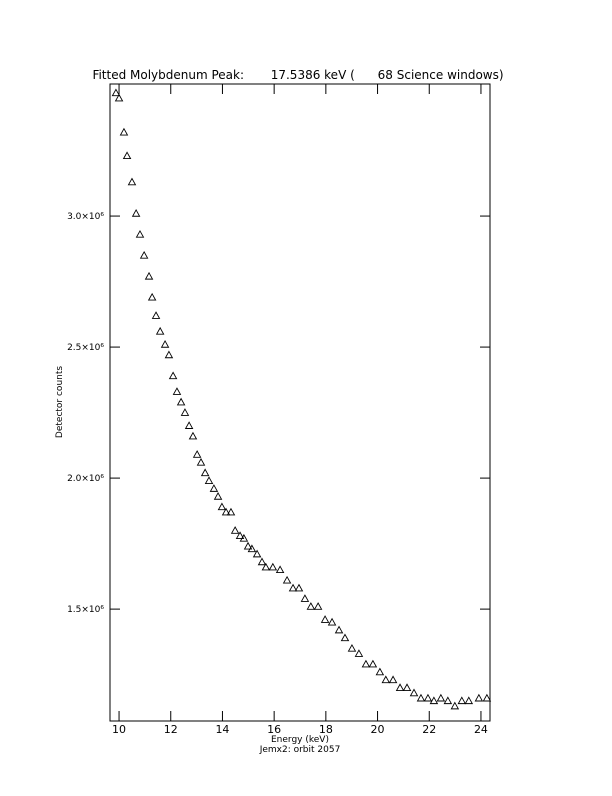 Image resolution: width=612 pixels, height=796 pixels. Describe the element at coordinates (85, 217) in the screenshot. I see `y-tick-label: 3.0×10⁶` at that location.